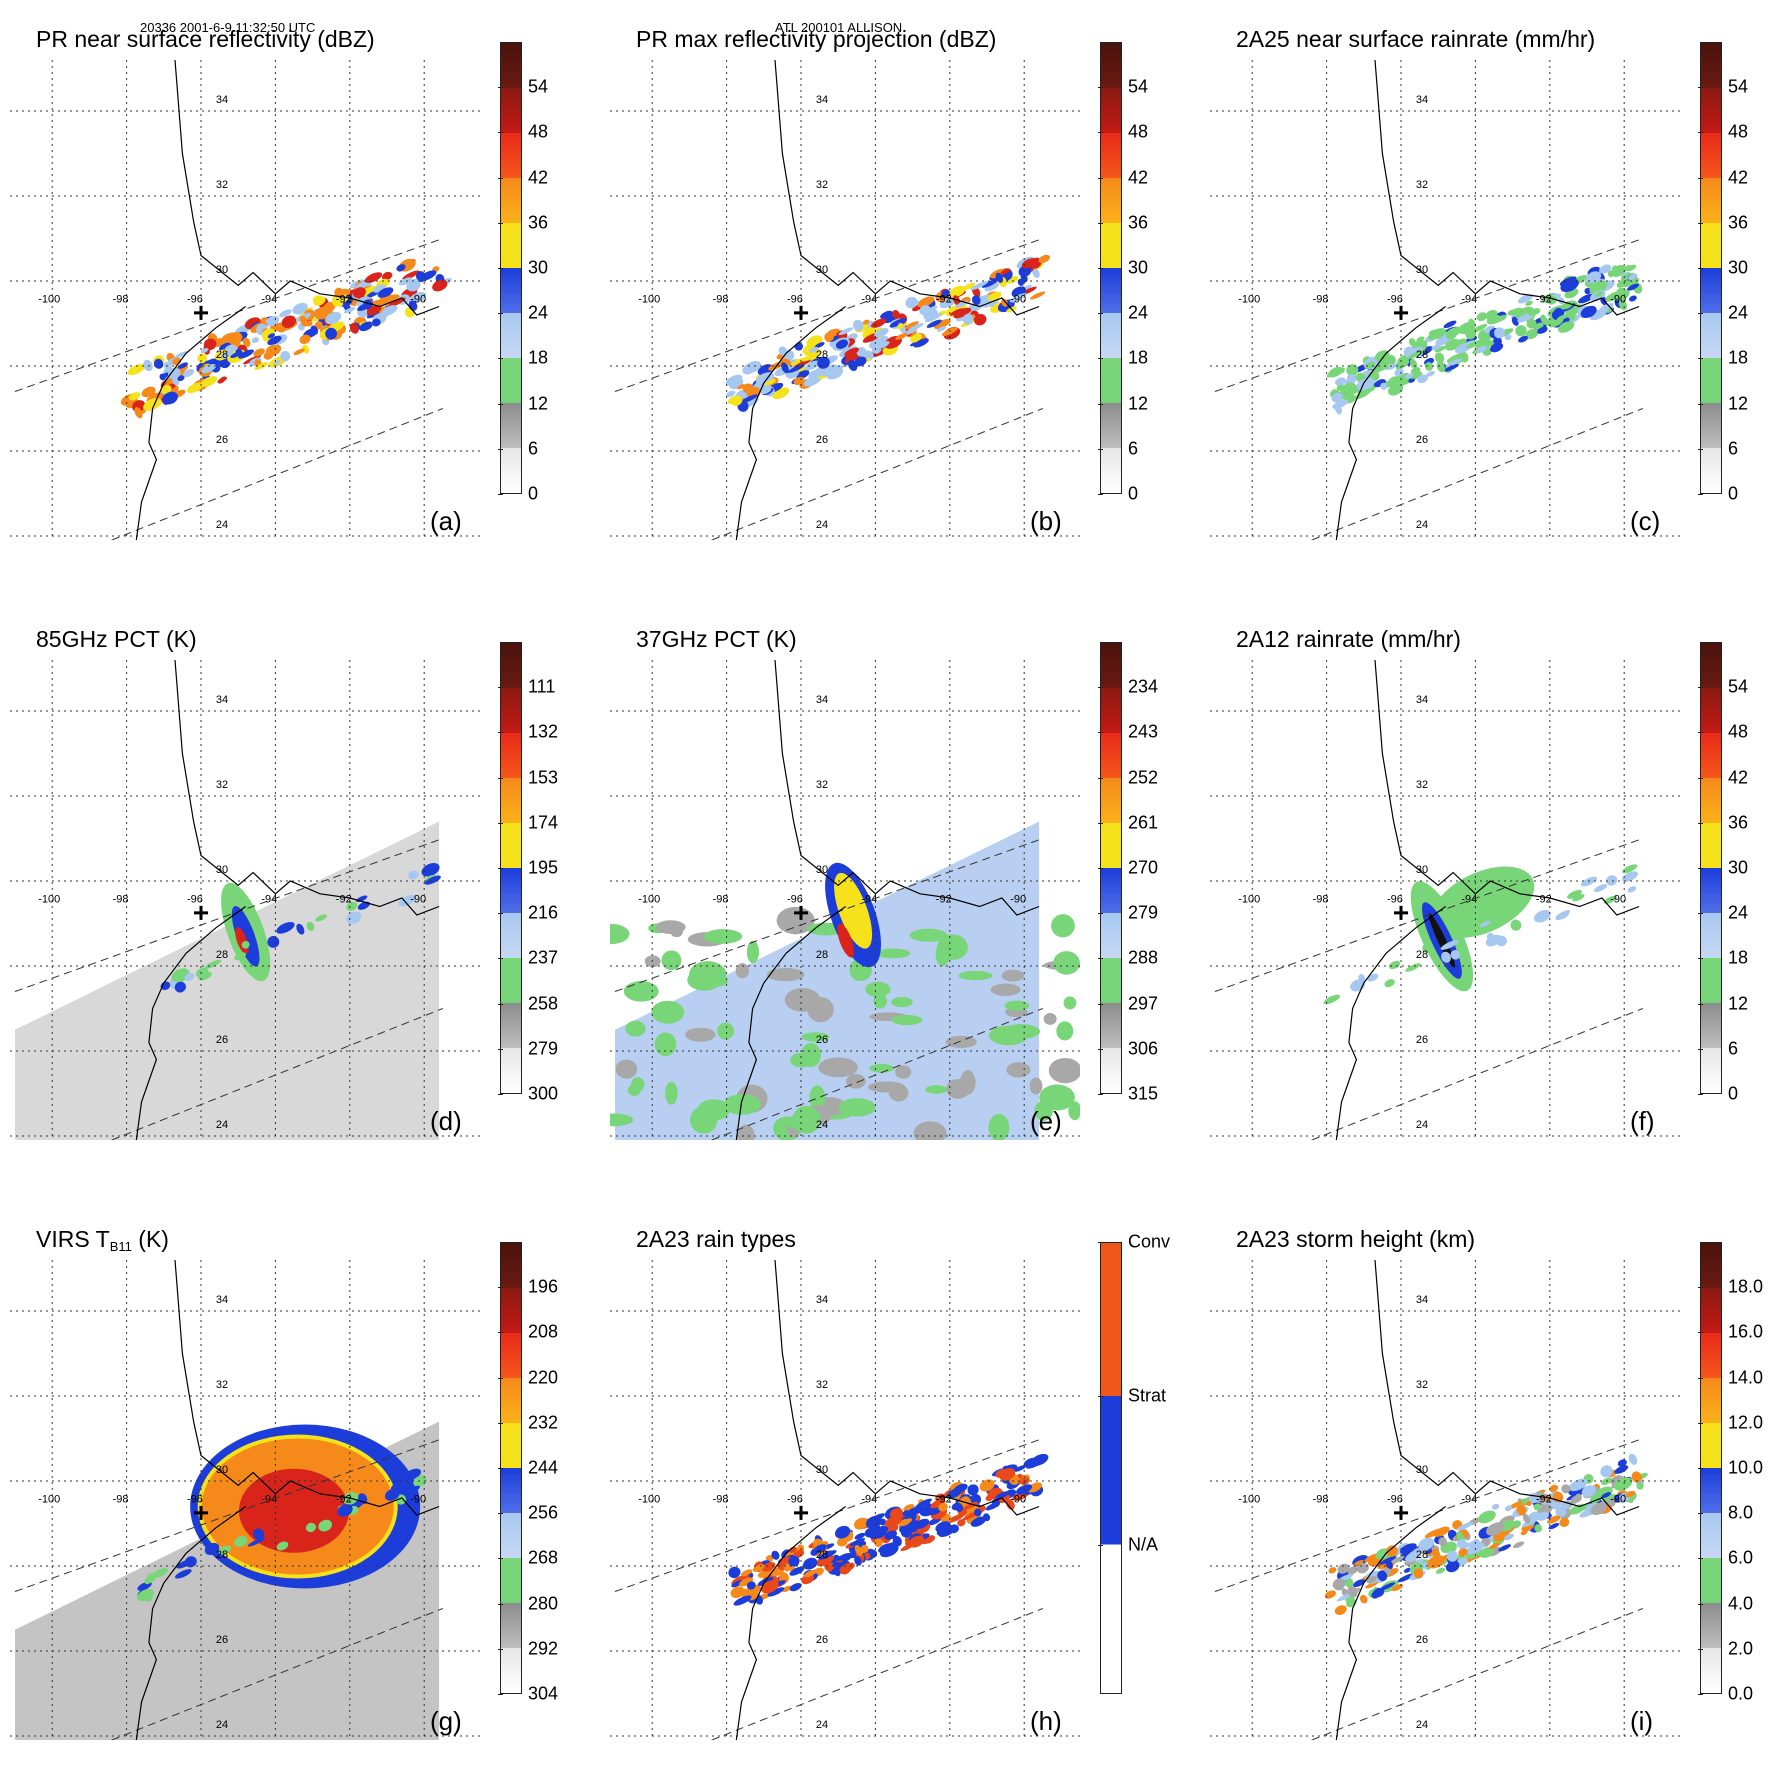  I want to click on lat-label: 26, so click(222, 1040).